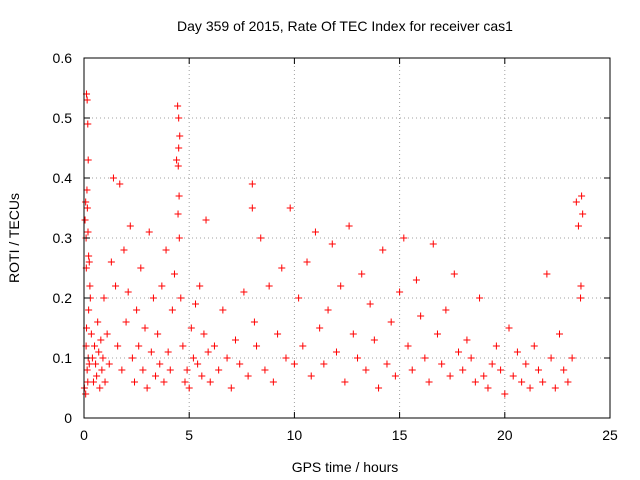 This screenshot has width=640, height=480. I want to click on x-tick-label: 15, so click(400, 435).